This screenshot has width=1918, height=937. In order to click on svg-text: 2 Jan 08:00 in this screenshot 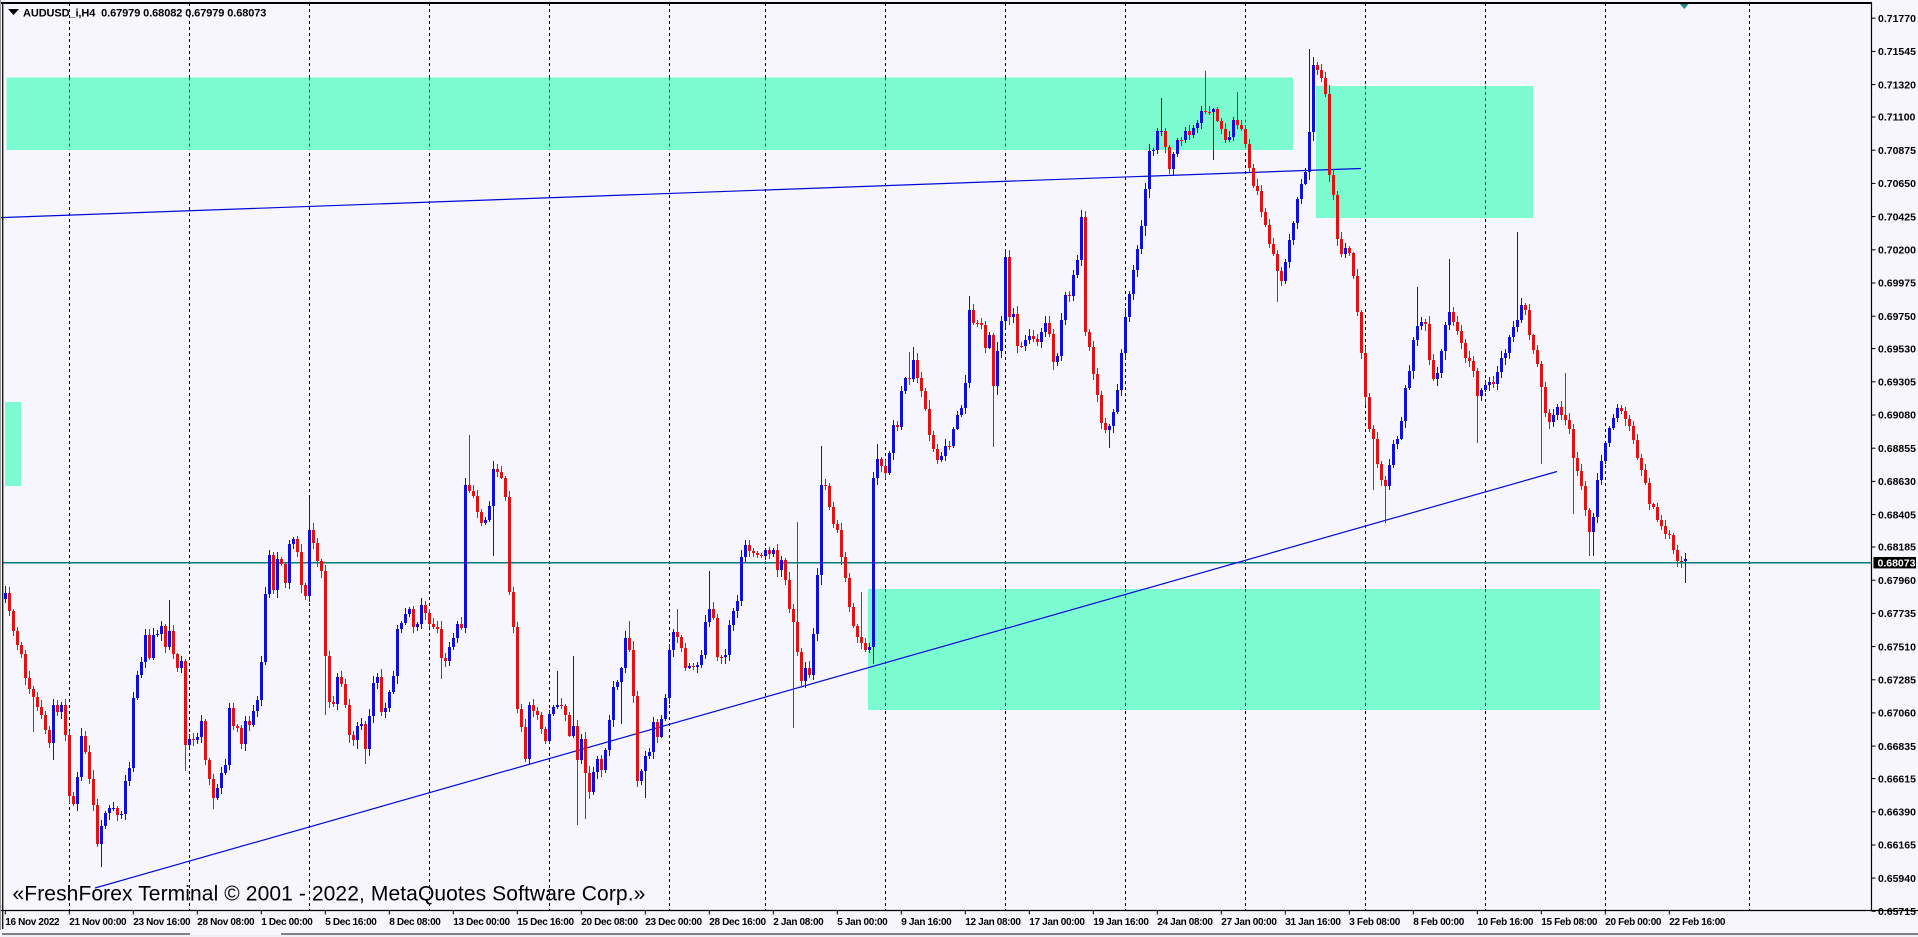, I will do `click(798, 922)`.